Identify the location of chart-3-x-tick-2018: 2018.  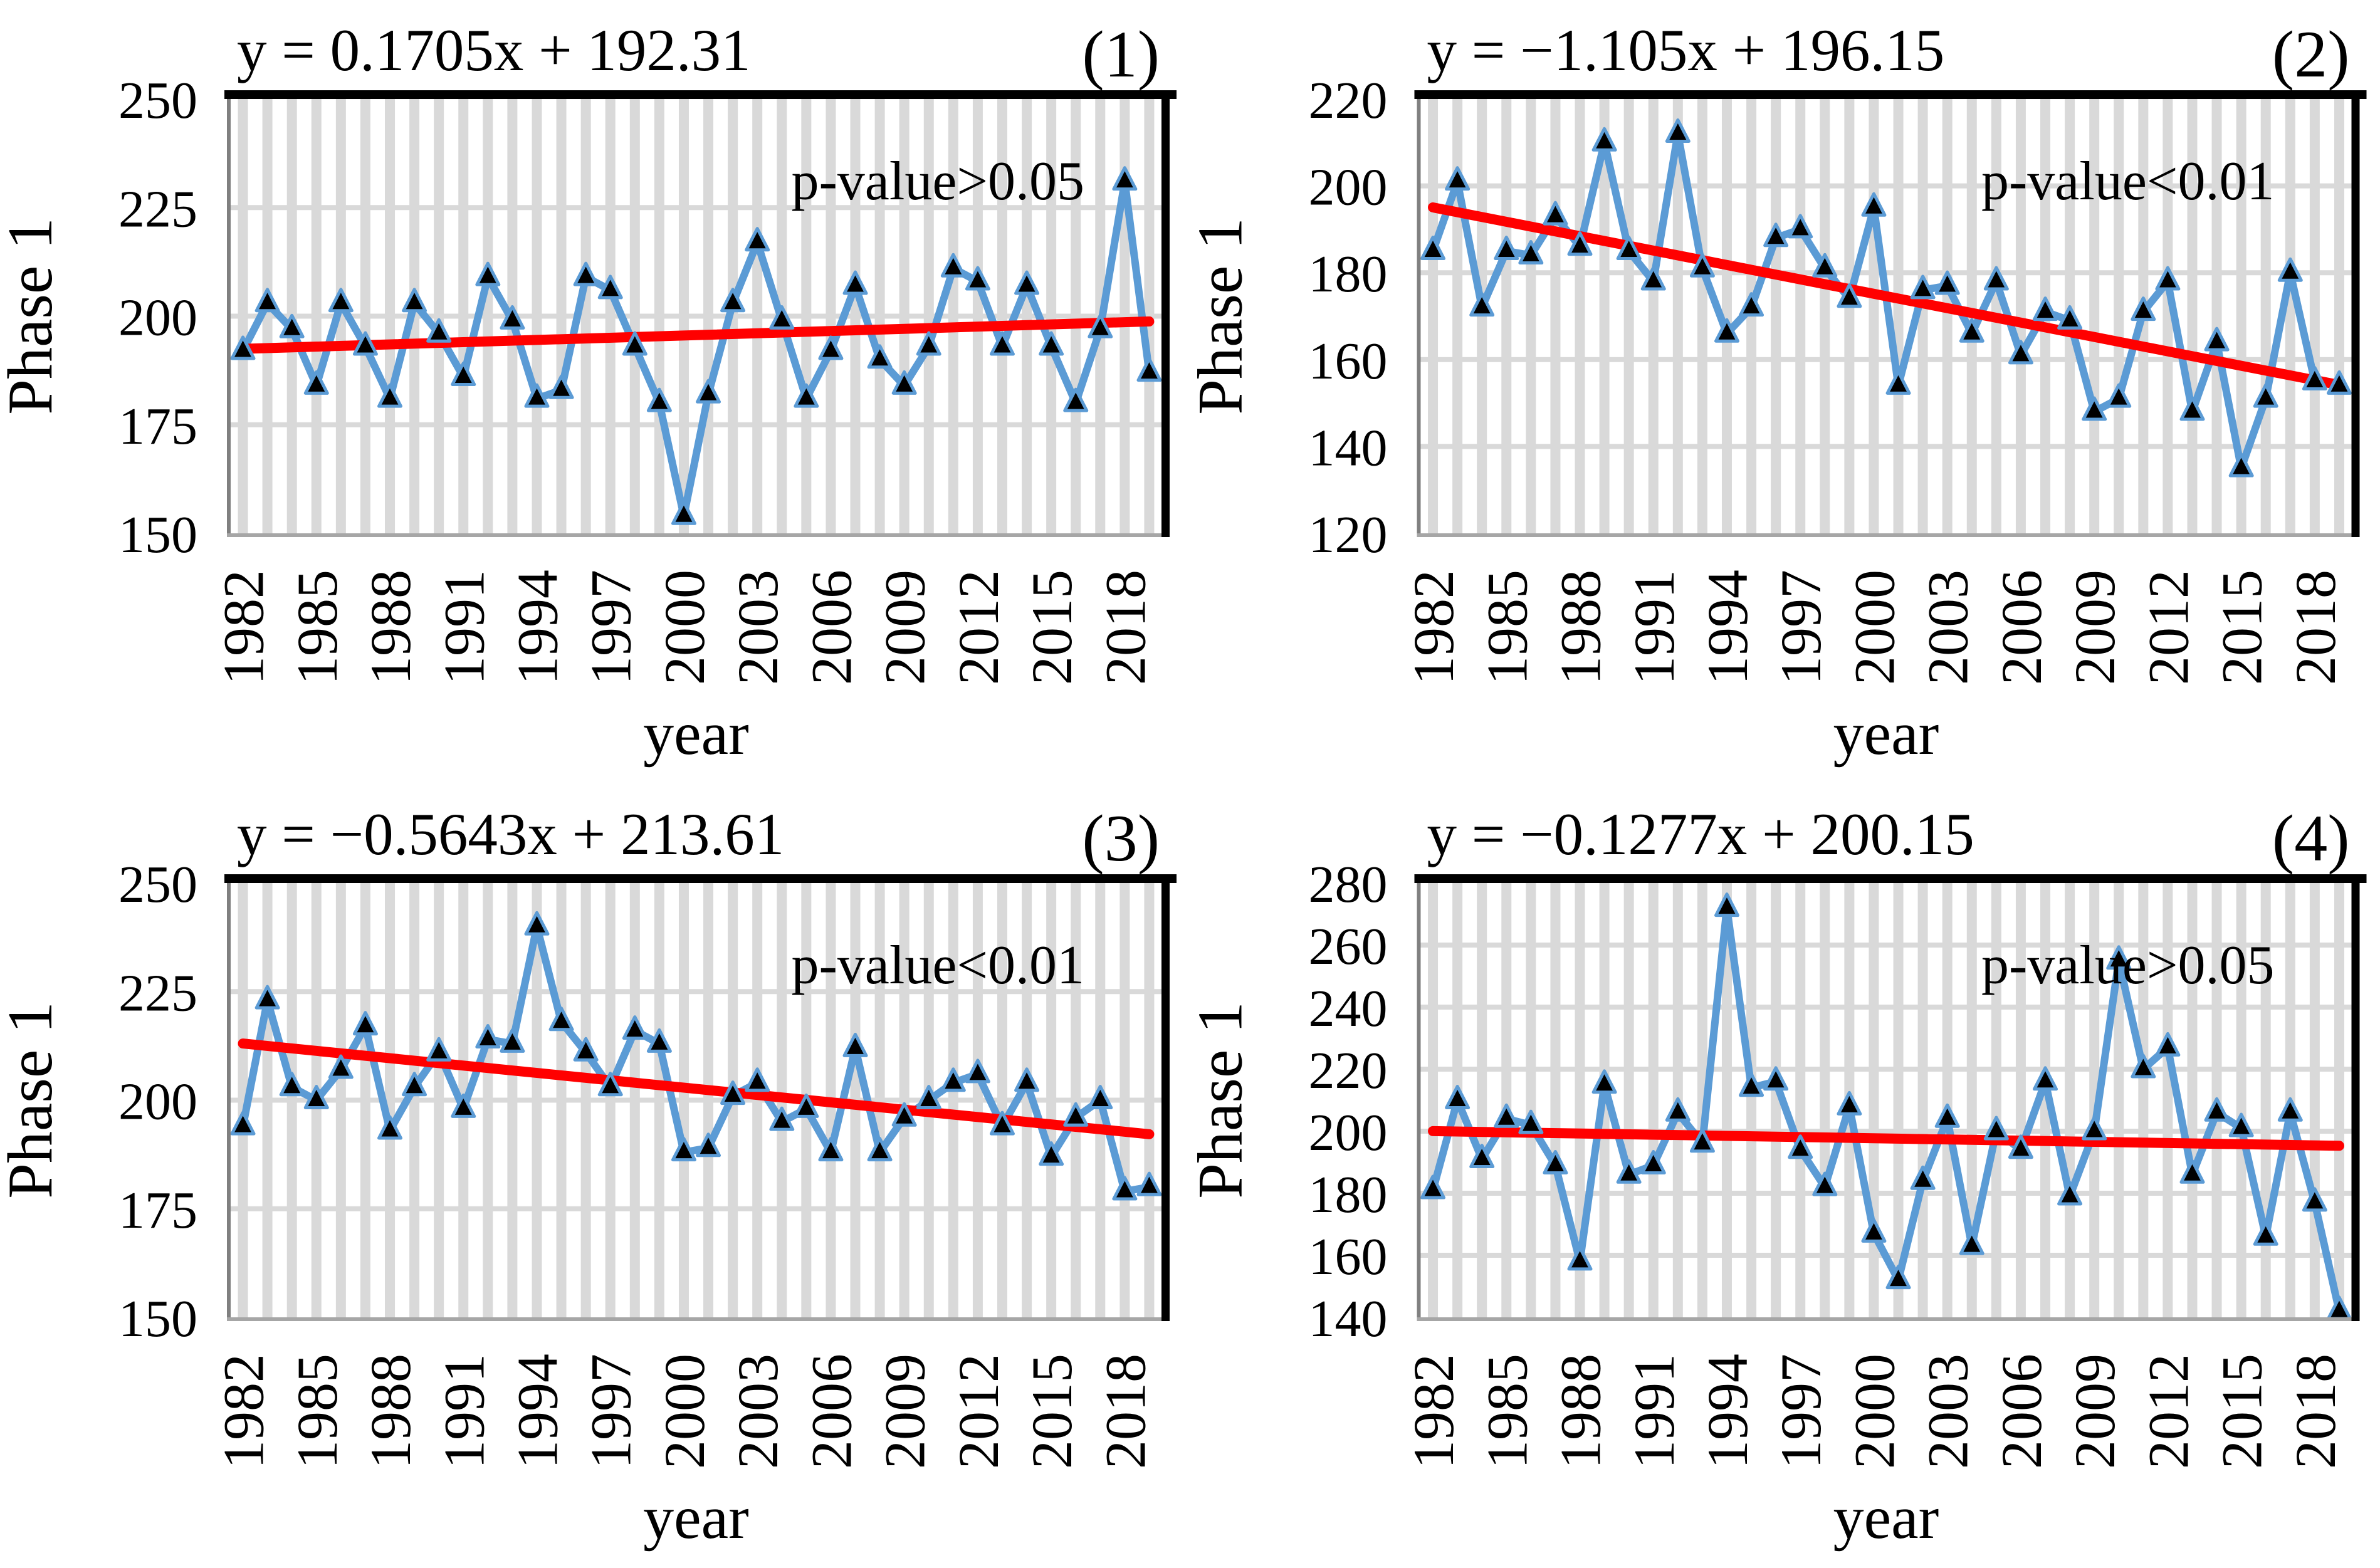
(1125, 1411).